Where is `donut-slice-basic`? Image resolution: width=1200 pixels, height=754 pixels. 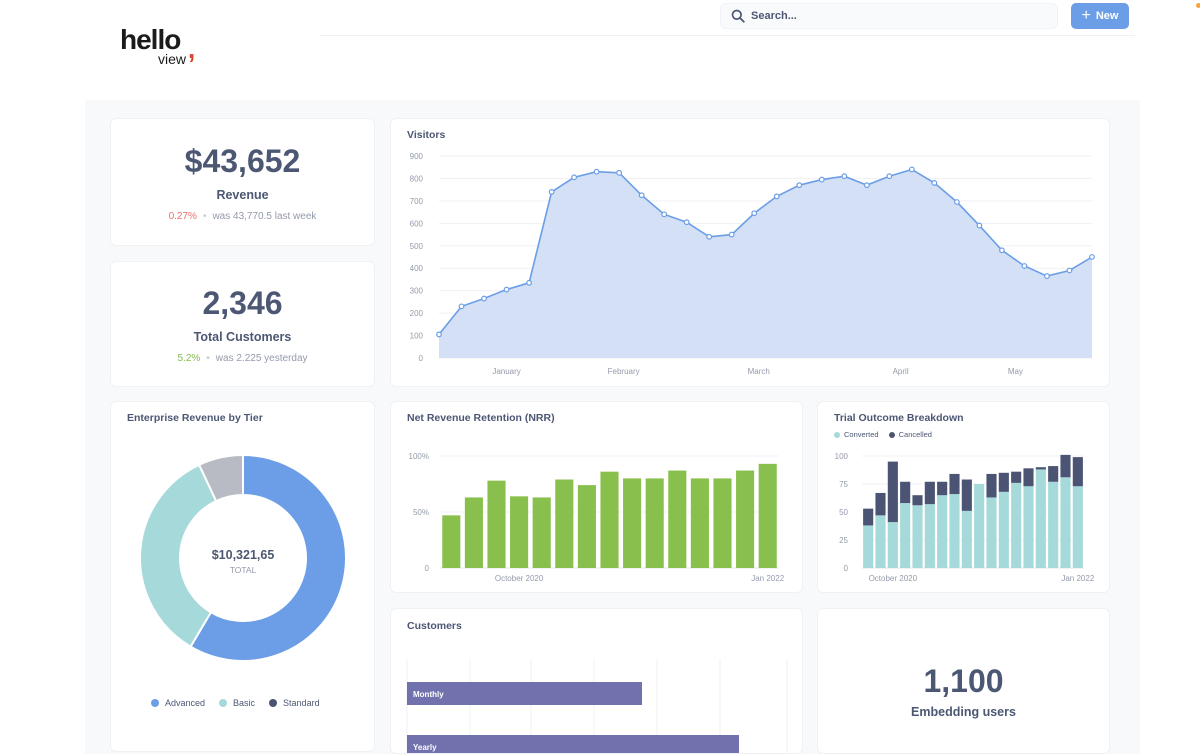
donut-slice-basic is located at coordinates (178, 556).